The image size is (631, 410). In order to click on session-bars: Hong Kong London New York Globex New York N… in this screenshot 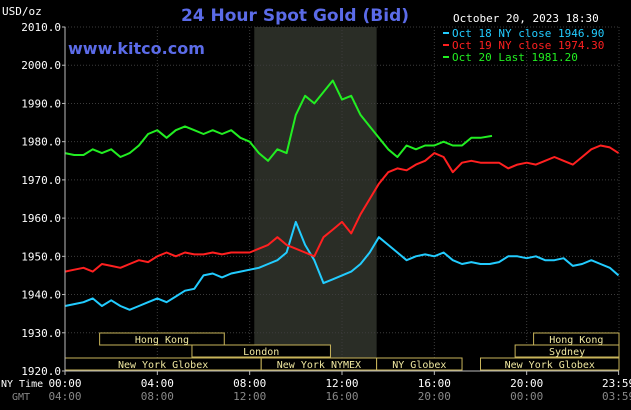, I will do `click(342, 351)`.